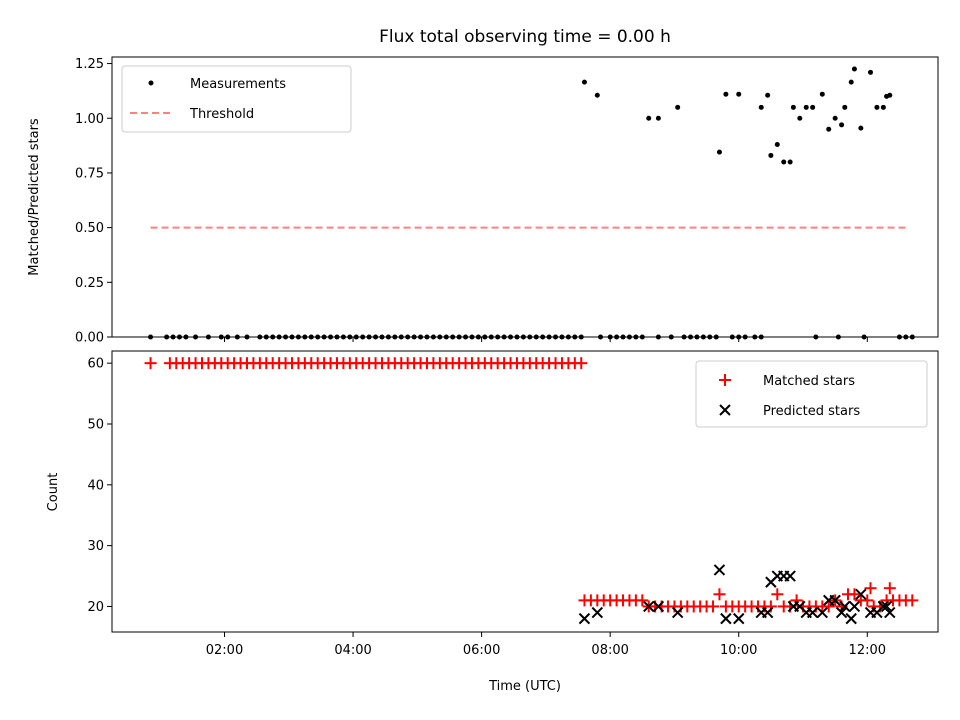 This screenshot has height=720, width=960. What do you see at coordinates (95, 485) in the screenshot?
I see `bottom-ytick-label: 40` at bounding box center [95, 485].